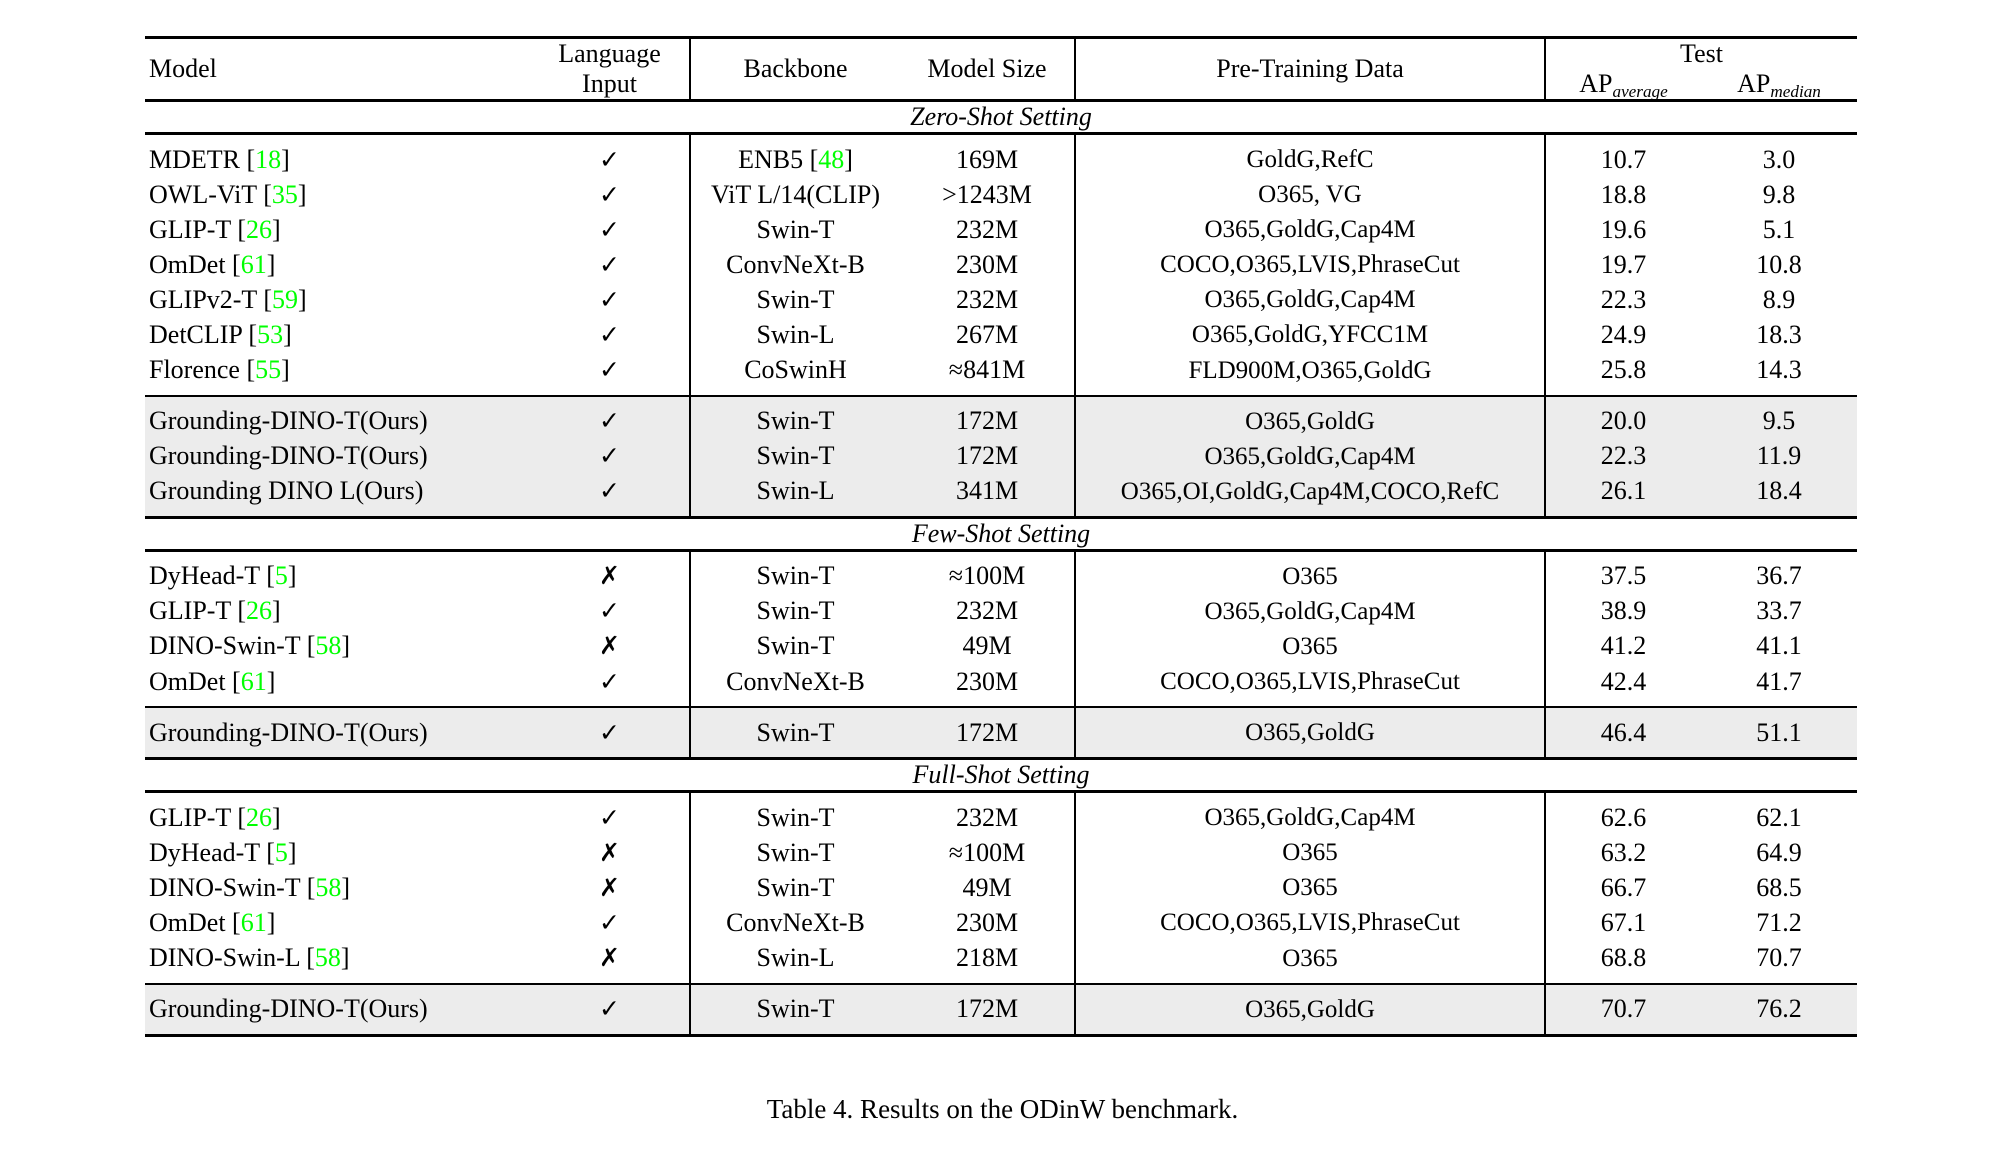  What do you see at coordinates (1779, 922) in the screenshot?
I see `cell-ap-median: 71.2` at bounding box center [1779, 922].